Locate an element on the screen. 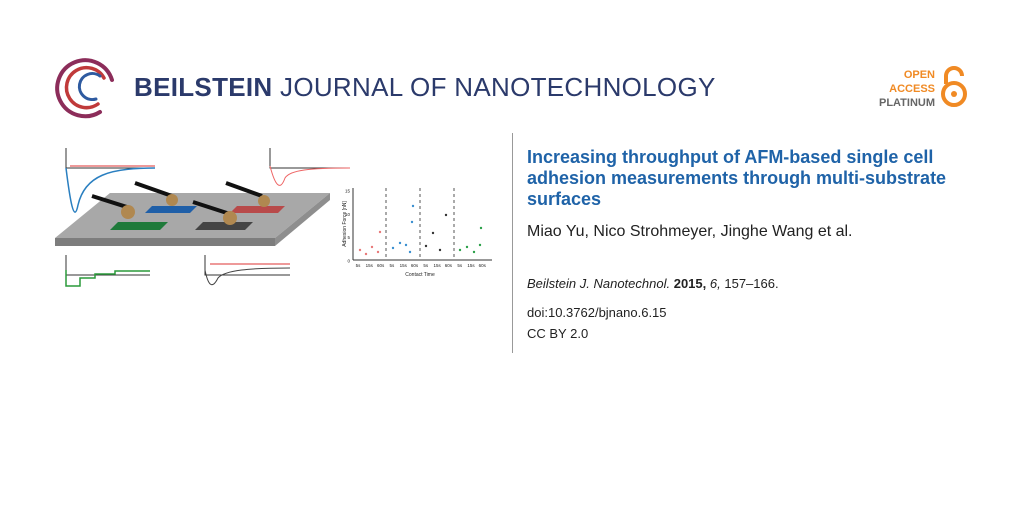  logo is located at coordinates (84, 88).